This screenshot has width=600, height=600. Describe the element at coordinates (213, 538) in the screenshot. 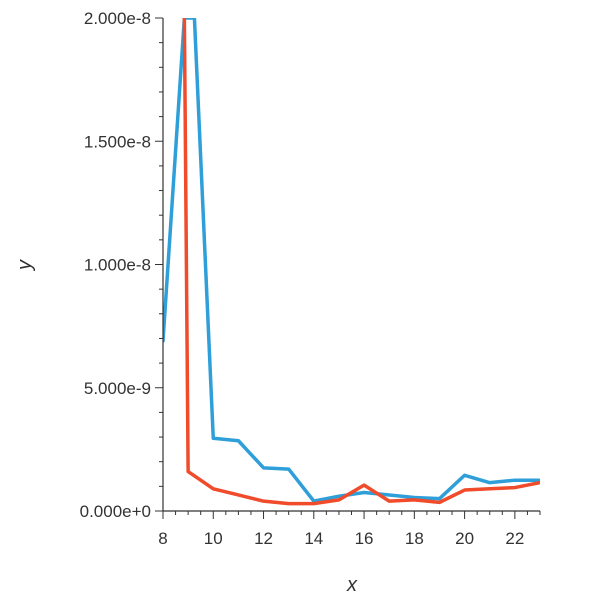

I see `x-tick-label: 10` at that location.